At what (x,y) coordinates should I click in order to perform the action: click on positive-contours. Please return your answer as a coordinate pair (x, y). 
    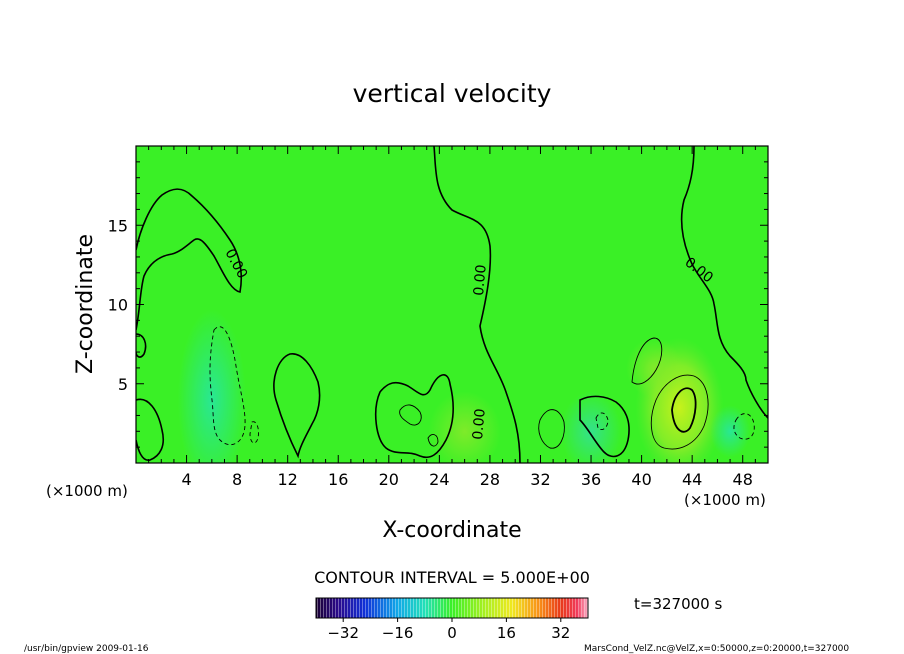
    Looking at the image, I should click on (554, 393).